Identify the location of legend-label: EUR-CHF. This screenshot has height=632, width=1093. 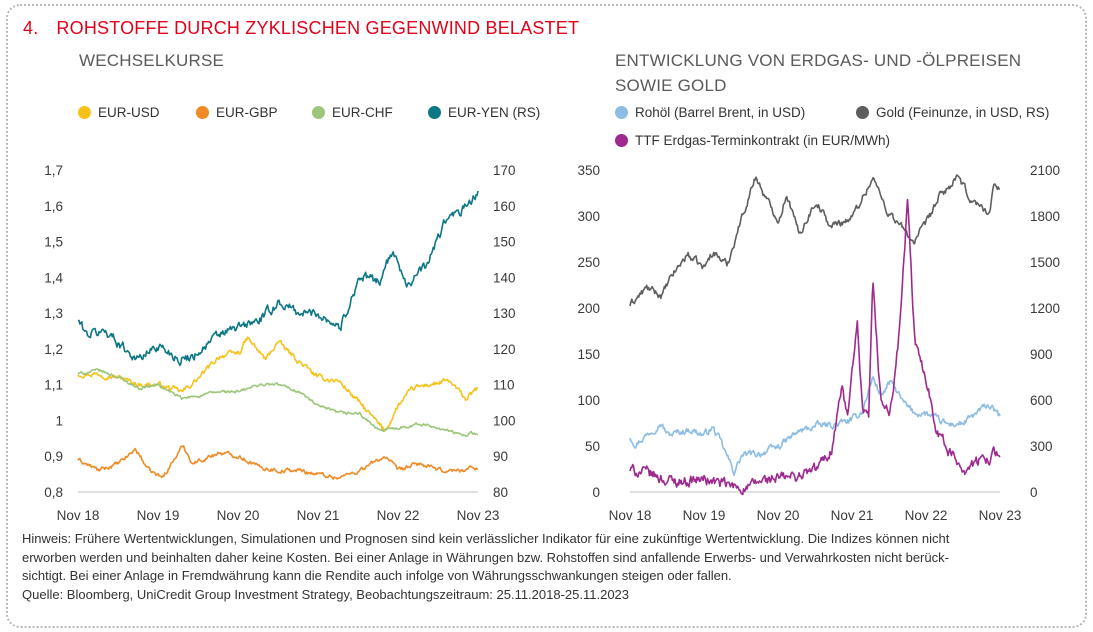
(362, 112).